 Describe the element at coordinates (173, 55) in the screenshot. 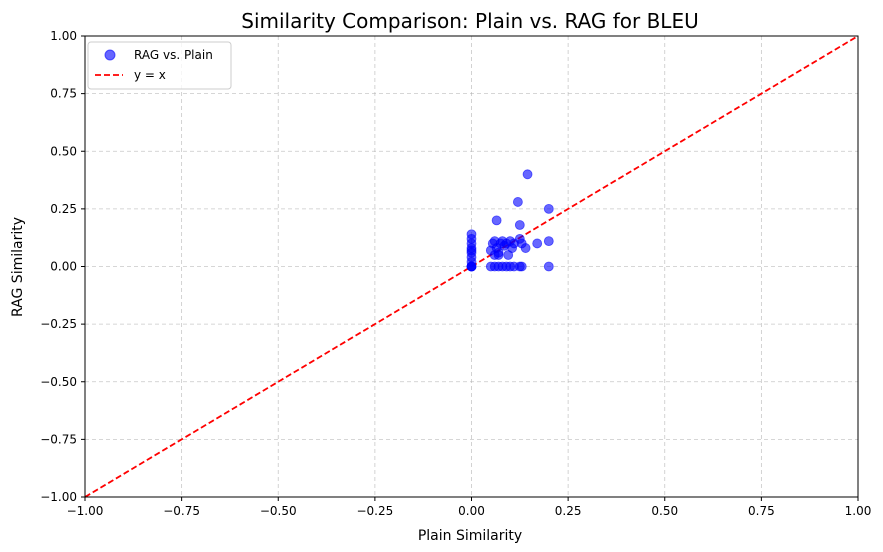

I see `legend-label-scatter: RAG vs. Plain` at that location.